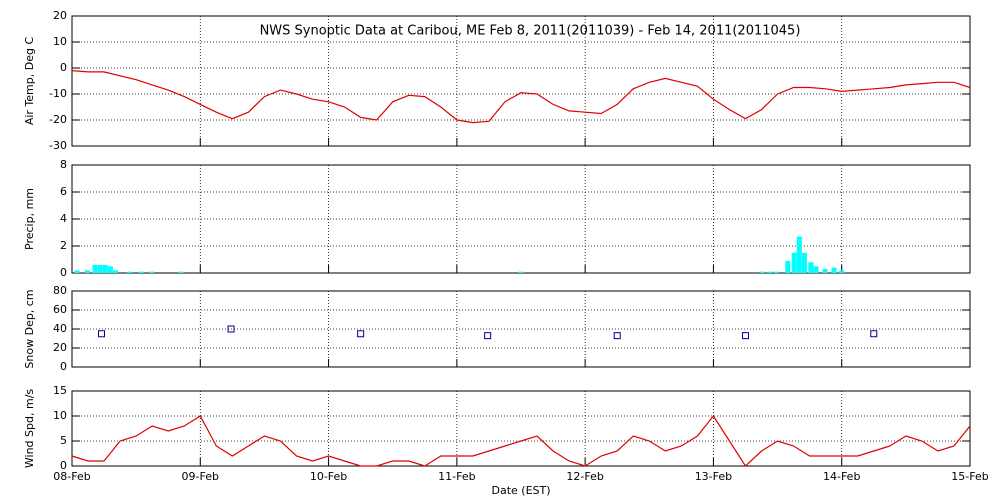 This screenshot has width=1000, height=500. I want to click on y-tick-label: -20, so click(58, 119).